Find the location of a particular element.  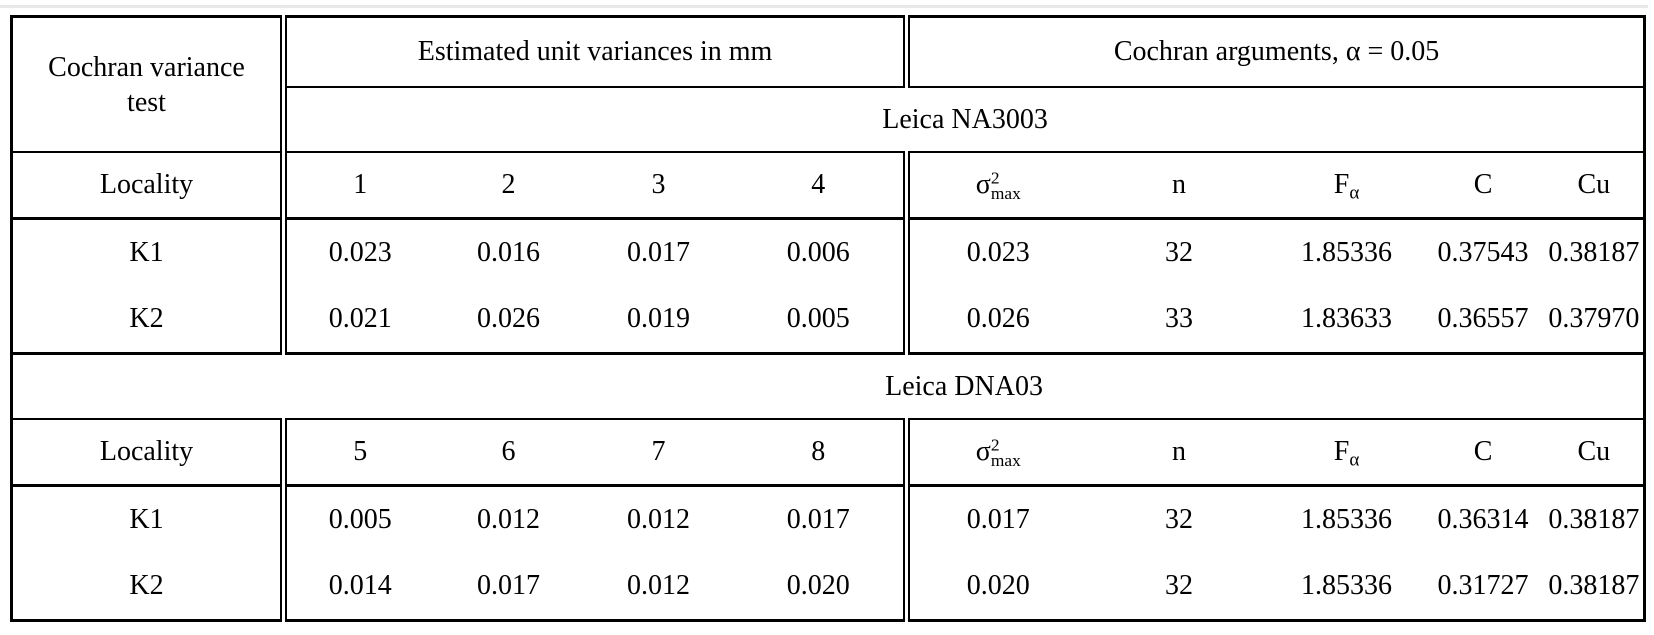

column-header-row-dna03: Locality 5 6 7 8 σ2max n Fα C Cu is located at coordinates (828, 453).